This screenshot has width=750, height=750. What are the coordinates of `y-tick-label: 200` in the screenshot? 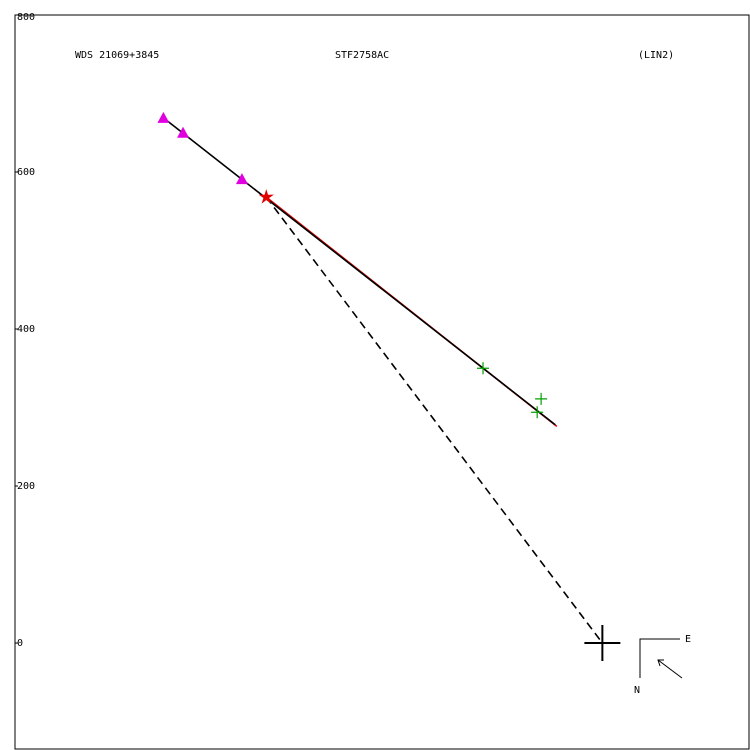 It's located at (26, 486).